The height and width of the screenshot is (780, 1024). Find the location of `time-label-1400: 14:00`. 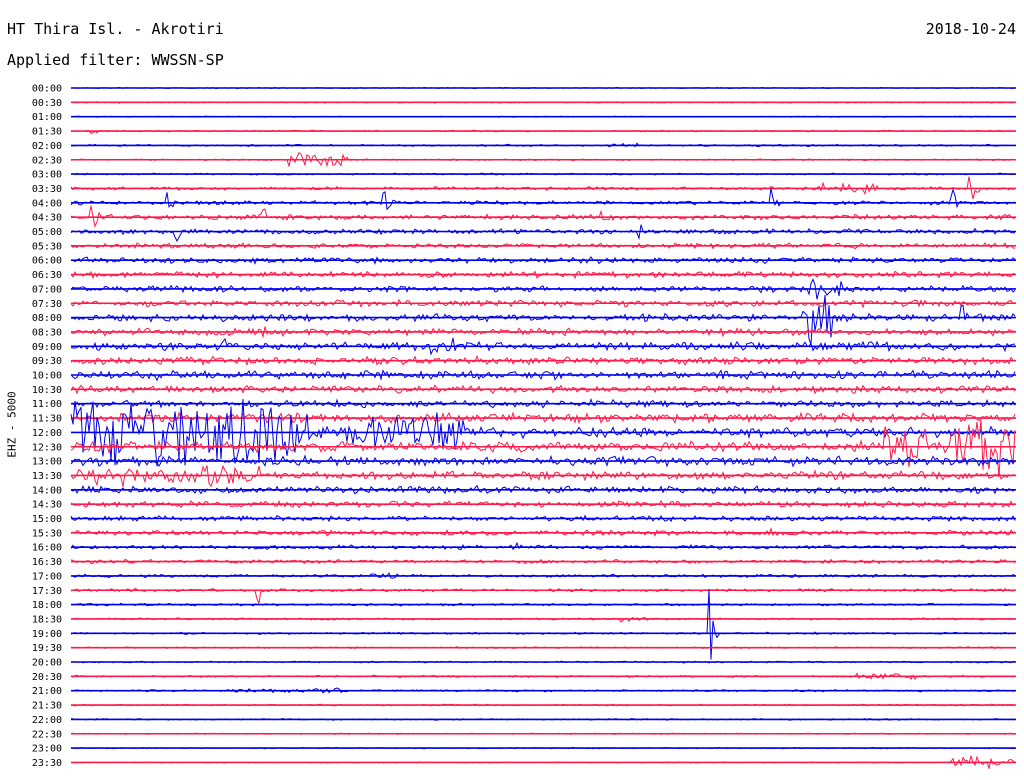

time-label-1400: 14:00 is located at coordinates (47, 490).